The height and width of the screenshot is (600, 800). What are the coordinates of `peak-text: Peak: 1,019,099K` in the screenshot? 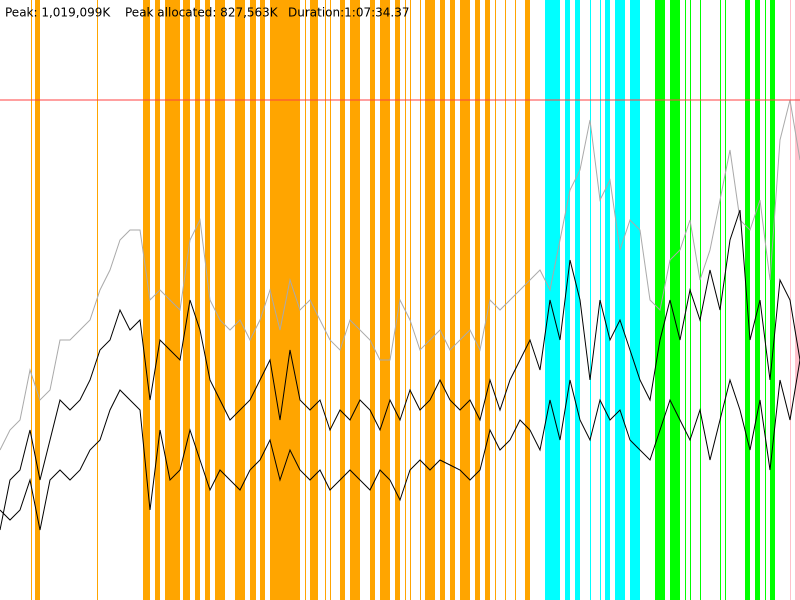 It's located at (58, 13).